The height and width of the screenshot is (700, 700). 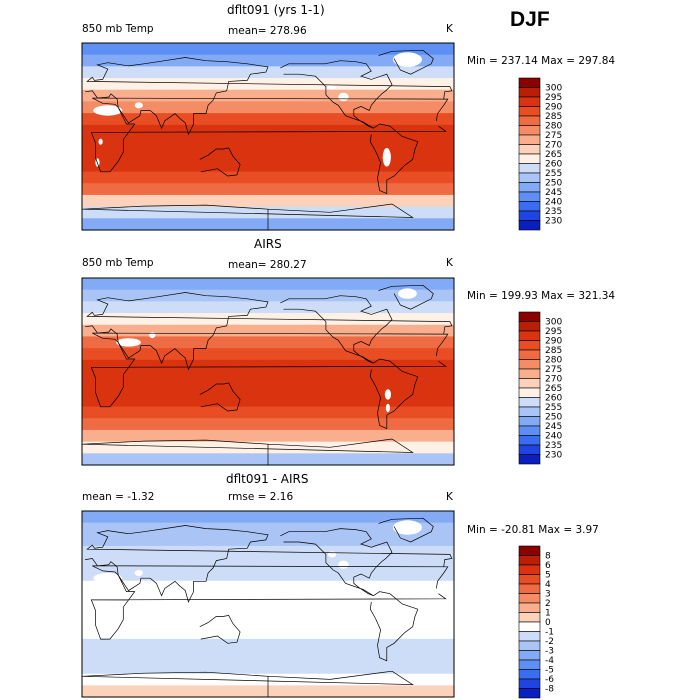 I want to click on colorbar-tick-label: -1, so click(x=549, y=633).